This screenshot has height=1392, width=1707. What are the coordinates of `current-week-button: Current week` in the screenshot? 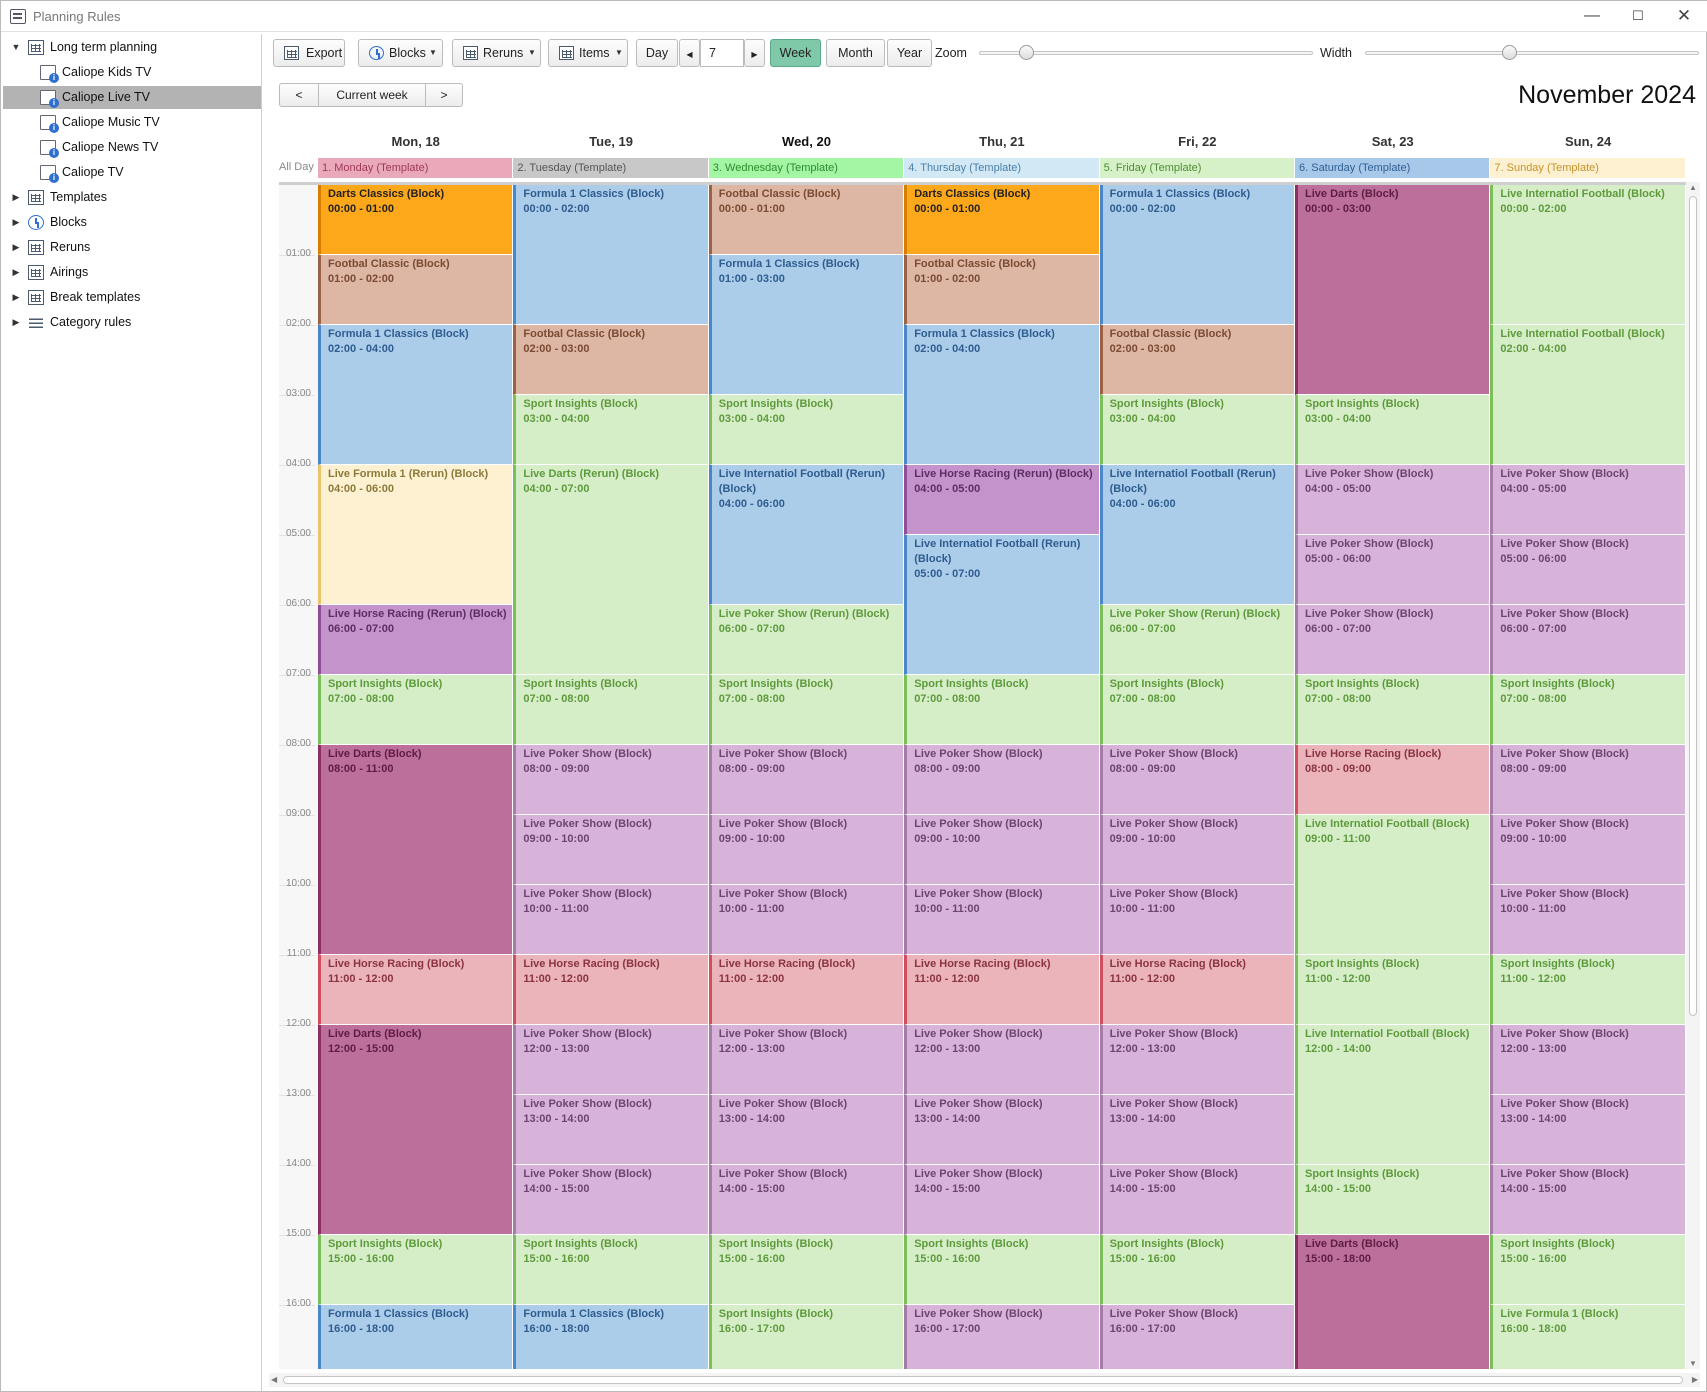 It's located at (372, 95).